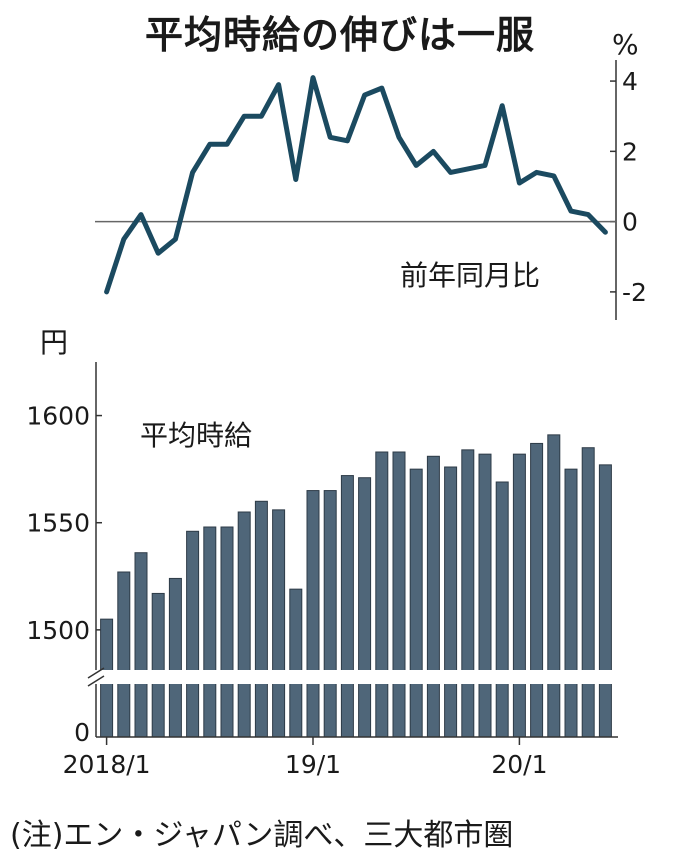 This screenshot has width=680, height=859. Describe the element at coordinates (54, 342) in the screenshot. I see `bar-unit-label: 円` at that location.